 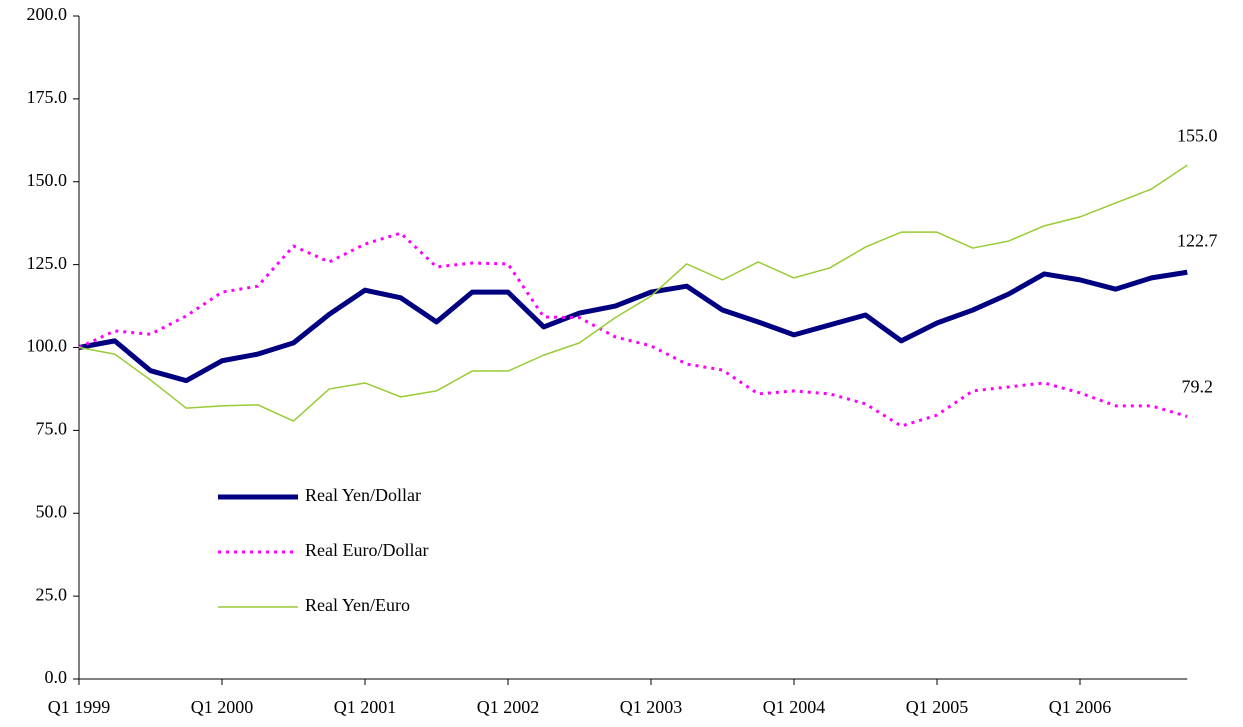 I want to click on y-tick-label: 175.0, so click(x=47, y=97).